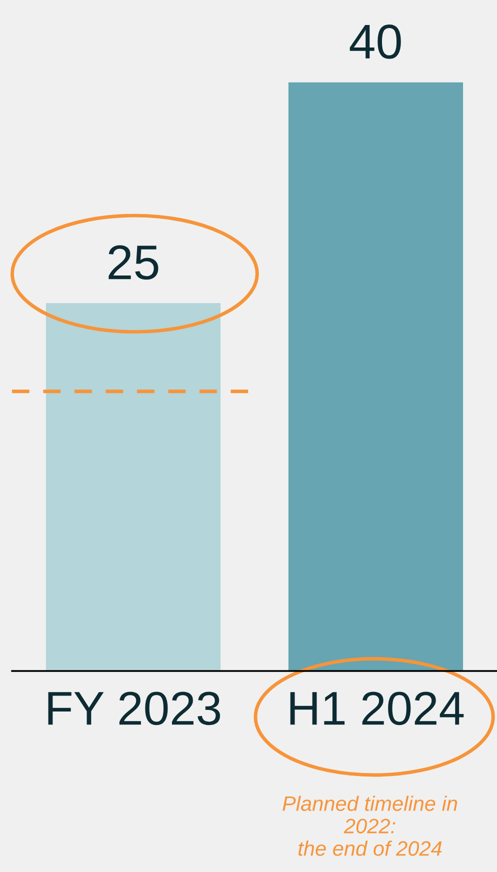 The image size is (497, 872). What do you see at coordinates (375, 41) in the screenshot?
I see `data-label: 40` at bounding box center [375, 41].